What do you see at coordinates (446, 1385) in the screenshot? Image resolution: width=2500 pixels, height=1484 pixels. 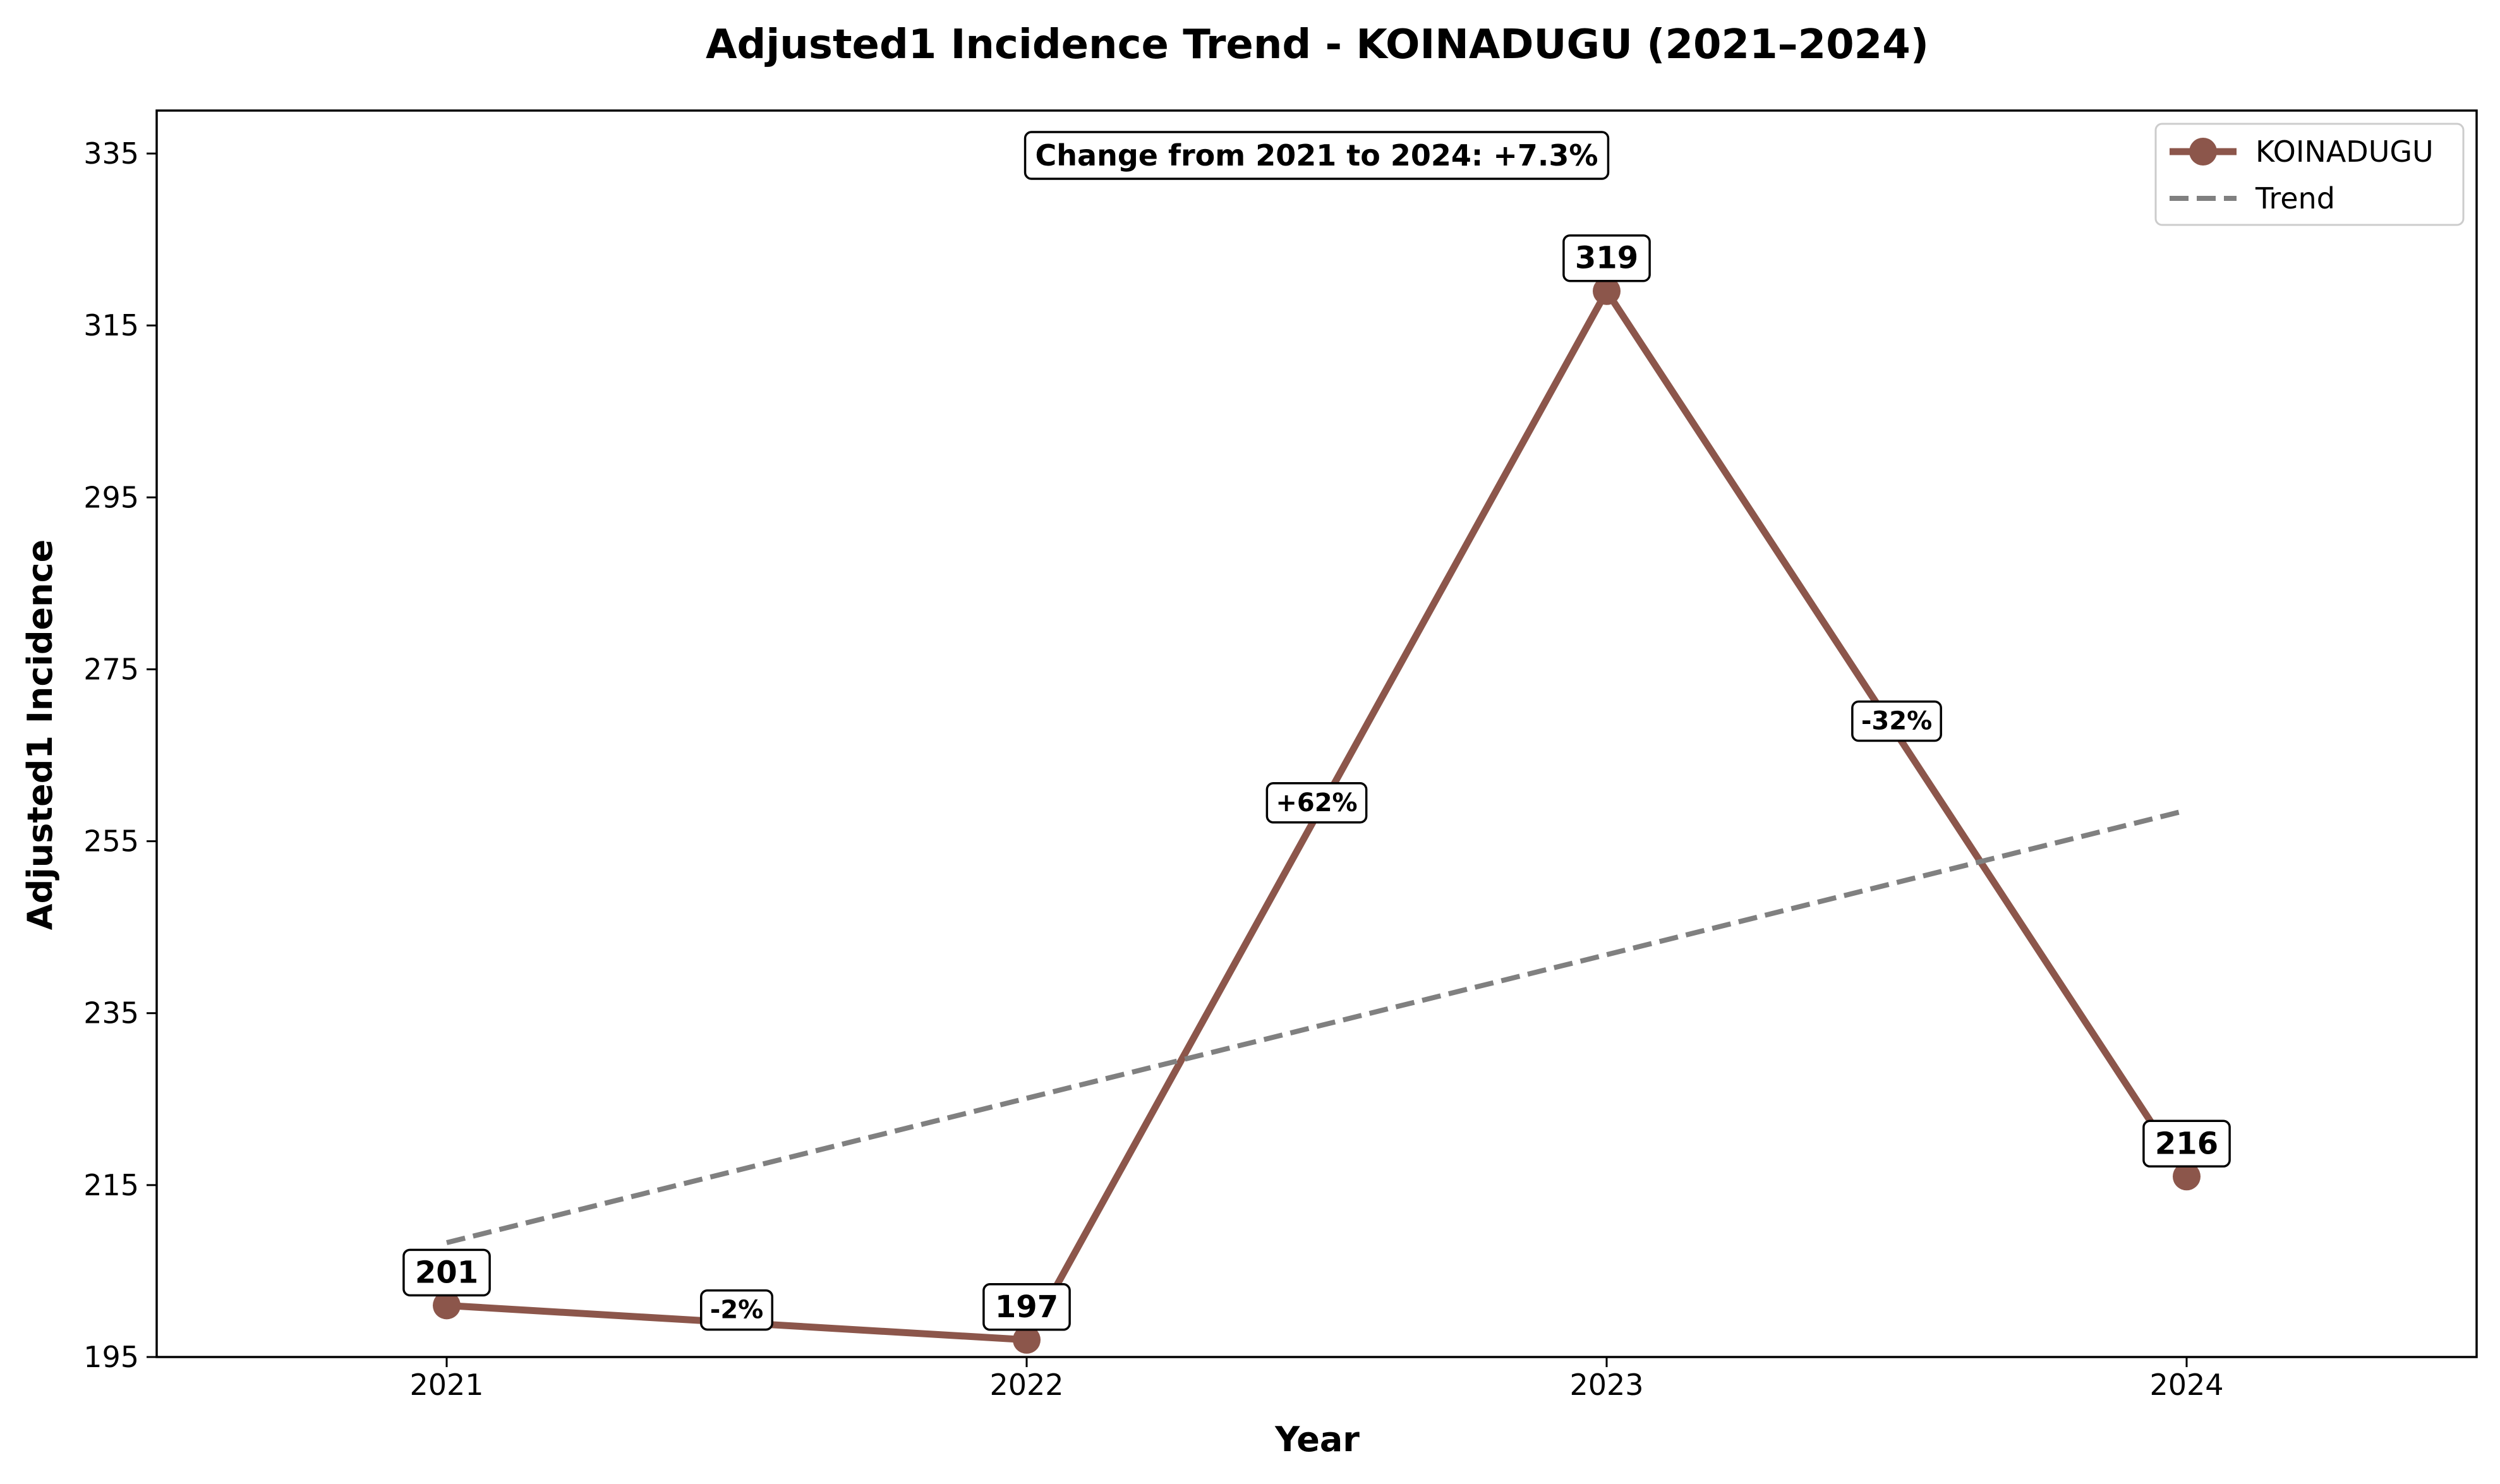 I see `x-tick-label: 2021` at bounding box center [446, 1385].